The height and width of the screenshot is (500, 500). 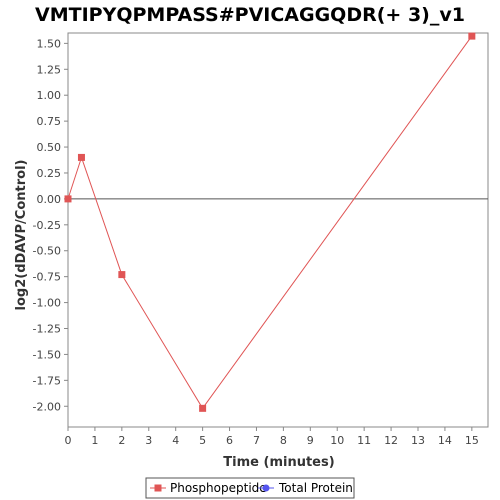 What do you see at coordinates (47, 380) in the screenshot?
I see `y-tick-label: -1.75` at bounding box center [47, 380].